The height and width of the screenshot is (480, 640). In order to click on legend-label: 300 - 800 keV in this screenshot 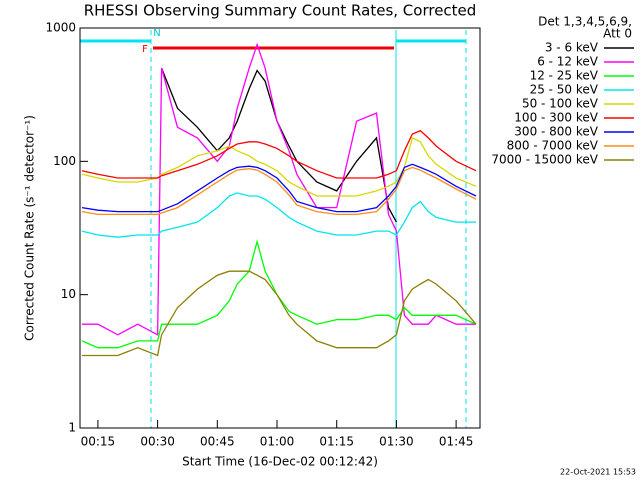, I will do `click(556, 132)`.